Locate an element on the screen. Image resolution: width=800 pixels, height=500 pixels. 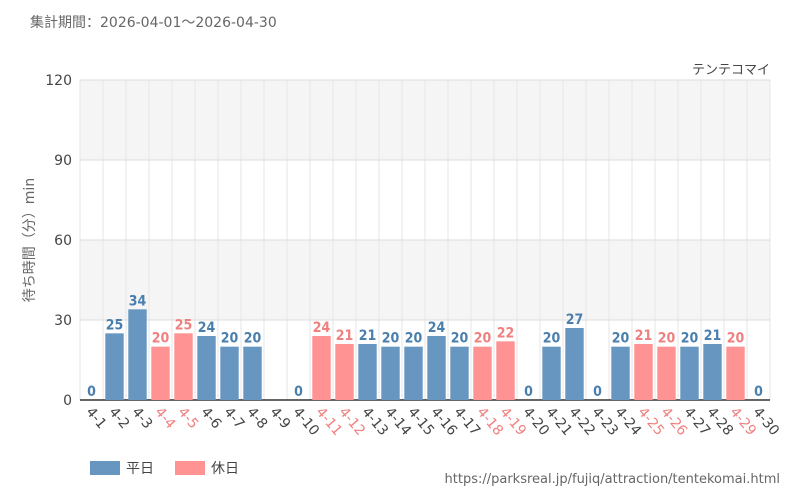
x-tick-label: 4-7 is located at coordinates (233, 418).